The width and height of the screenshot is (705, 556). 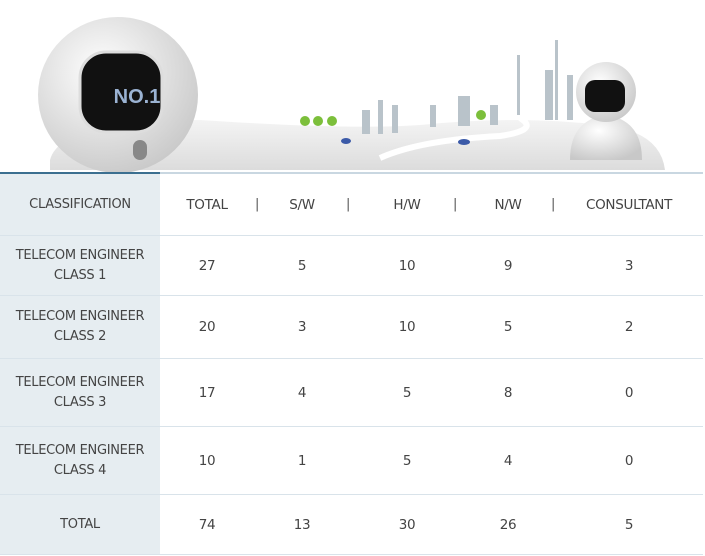 I want to click on cell-nw: 26, so click(x=508, y=524).